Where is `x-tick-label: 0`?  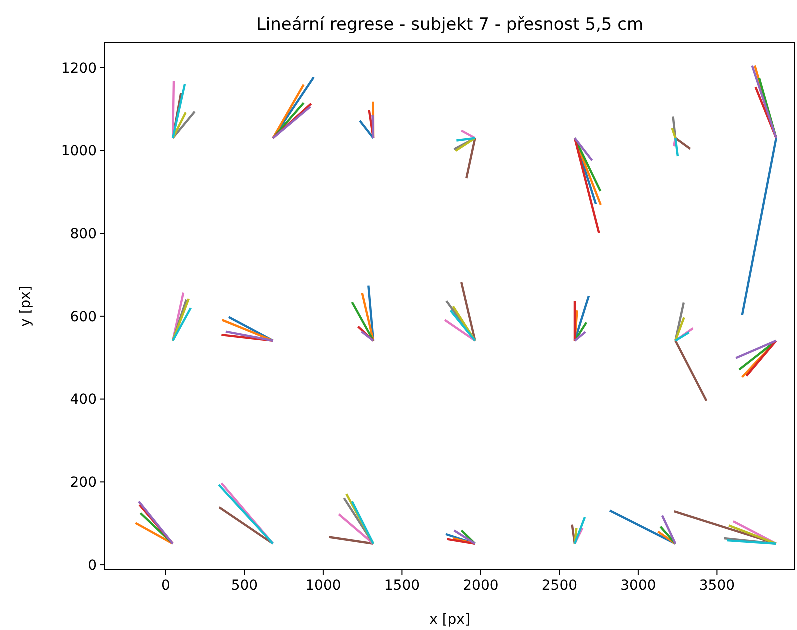 x-tick-label: 0 is located at coordinates (165, 586).